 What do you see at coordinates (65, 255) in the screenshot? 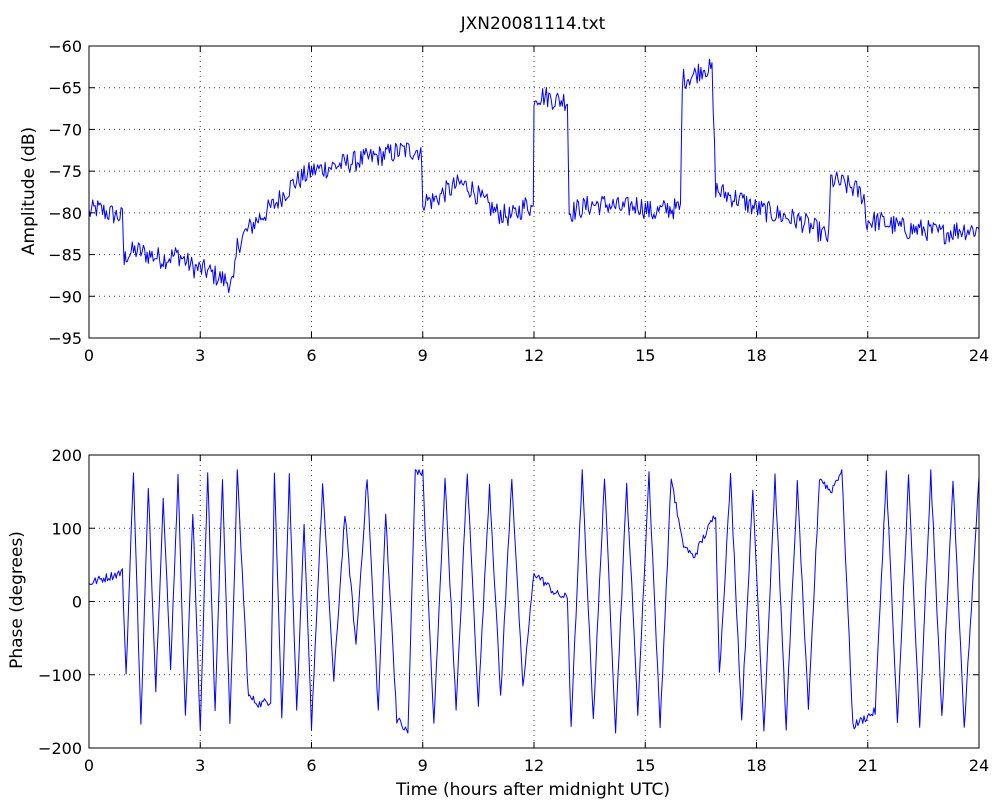
I see `amplitude-y-tick-label: −85` at bounding box center [65, 255].